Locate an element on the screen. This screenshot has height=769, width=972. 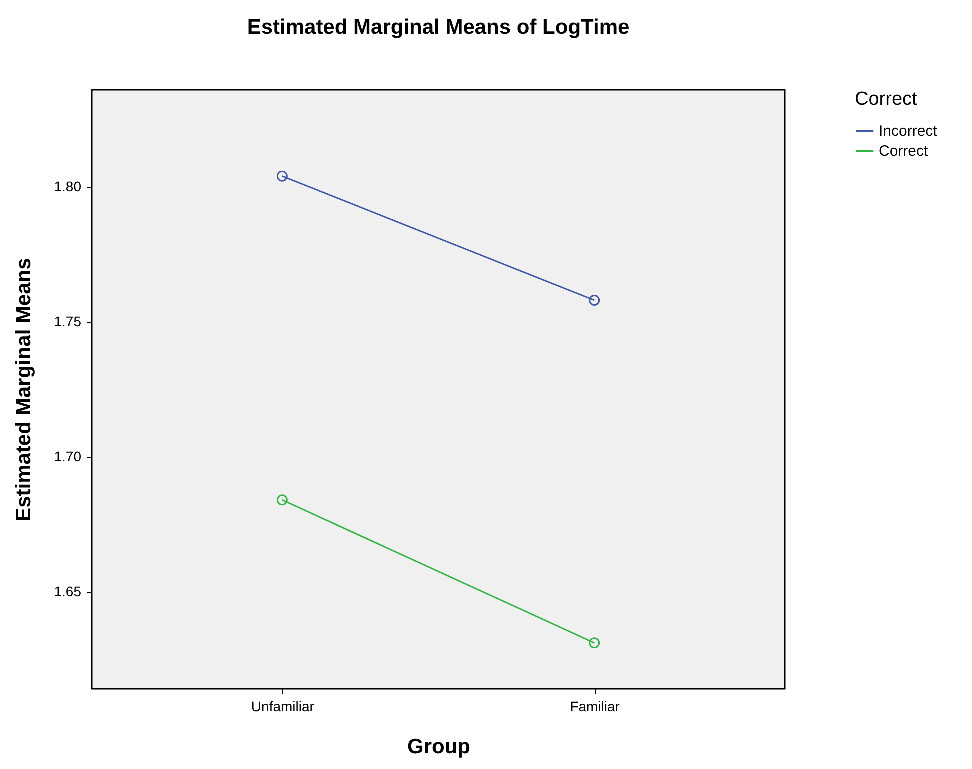
y-axis-title: Estimated Marginal Means is located at coordinates (24, 390).